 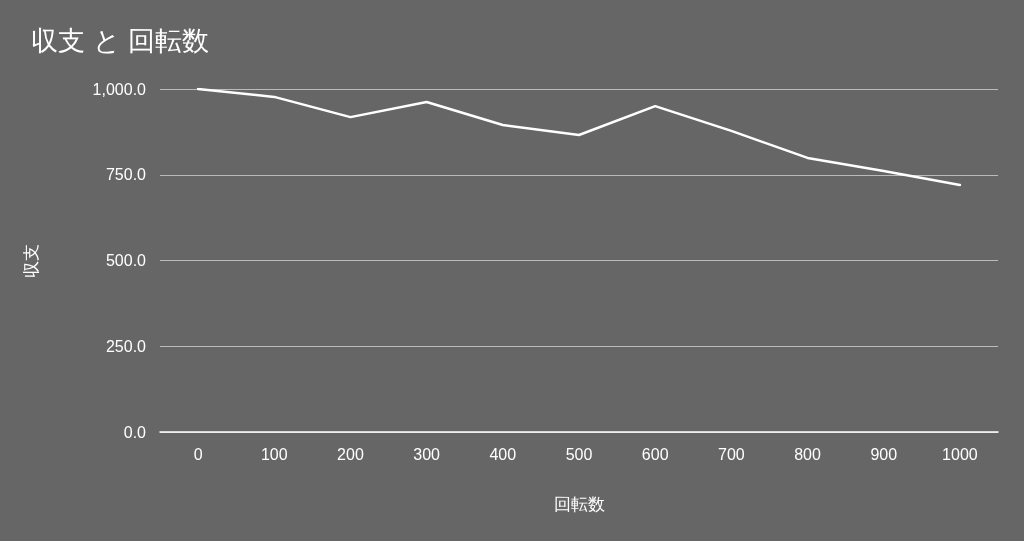 I want to click on x-tick-label: 100, so click(x=274, y=454).